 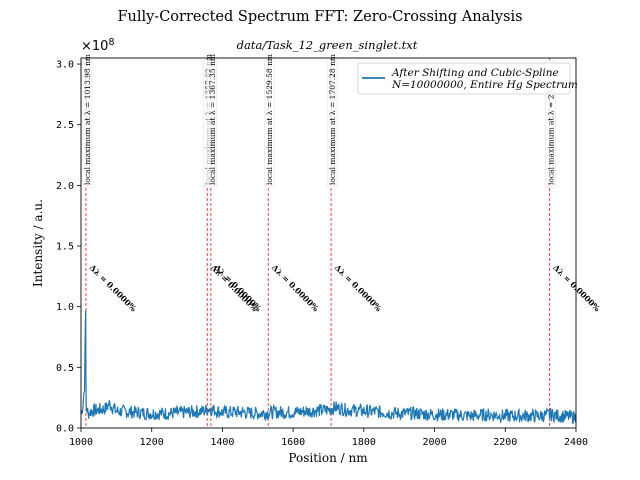 I want to click on marker-label: local maximum at λ = 1707.28 nm, so click(x=332, y=119).